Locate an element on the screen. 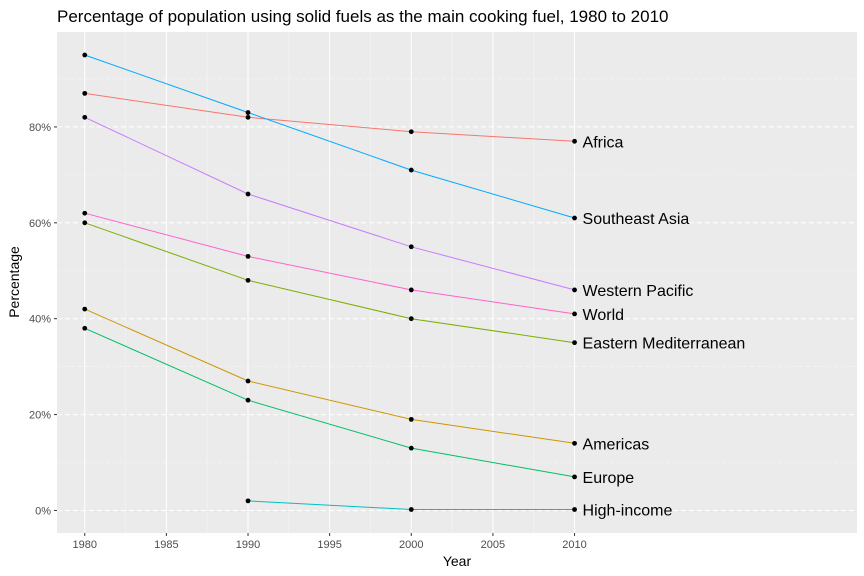  x-axis-title: Year is located at coordinates (457, 561).